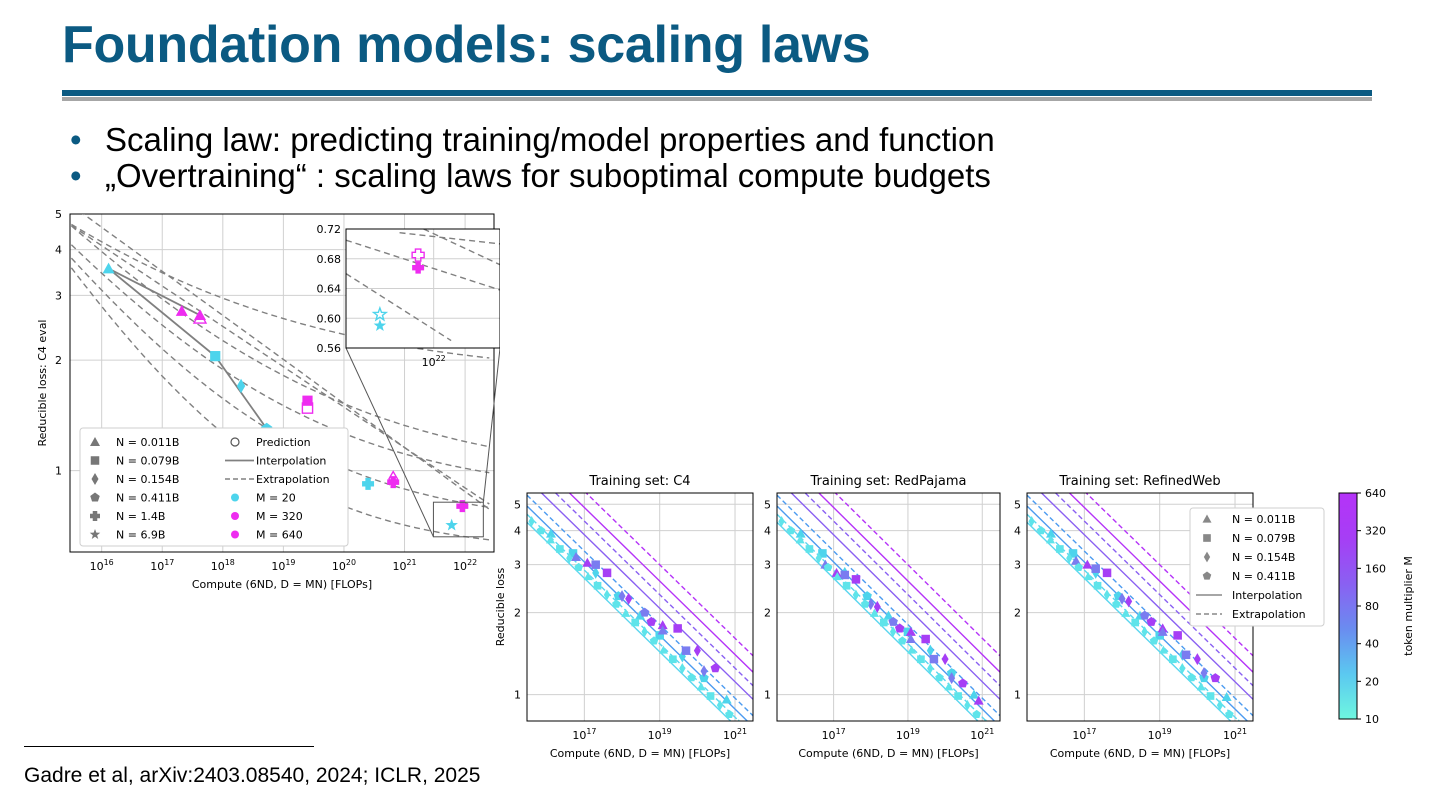  Describe the element at coordinates (42, 383) in the screenshot. I see `y-axis-label: Reducible loss: C4 eval` at that location.